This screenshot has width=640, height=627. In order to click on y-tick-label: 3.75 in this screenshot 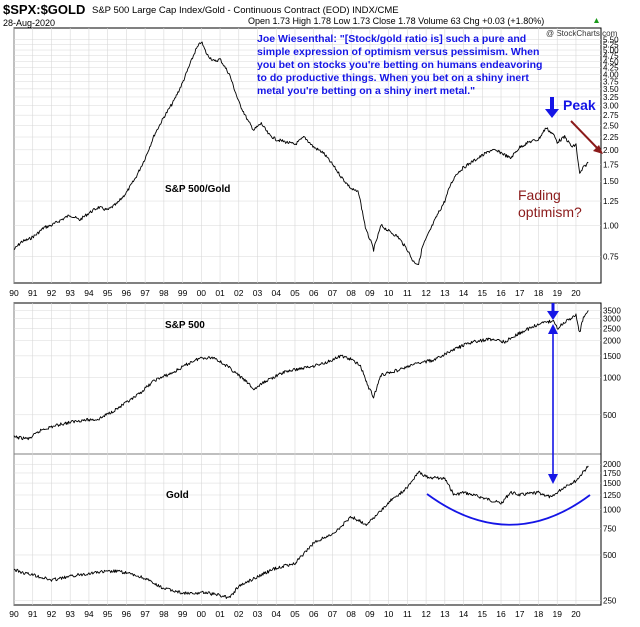, I will do `click(611, 81)`.